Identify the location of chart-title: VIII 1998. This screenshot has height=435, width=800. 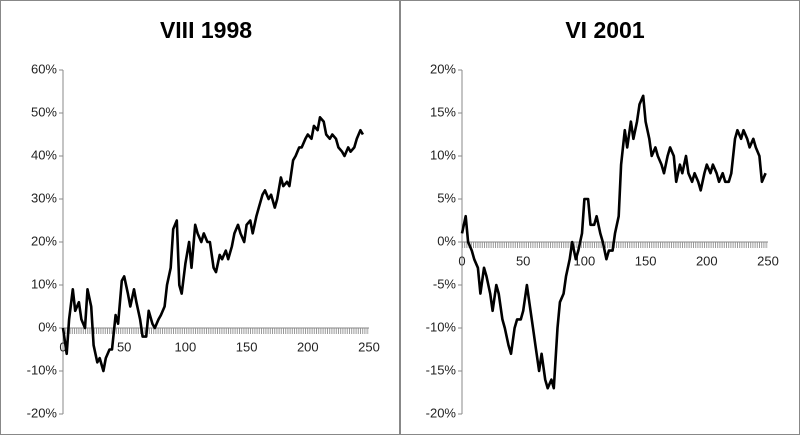
(206, 30).